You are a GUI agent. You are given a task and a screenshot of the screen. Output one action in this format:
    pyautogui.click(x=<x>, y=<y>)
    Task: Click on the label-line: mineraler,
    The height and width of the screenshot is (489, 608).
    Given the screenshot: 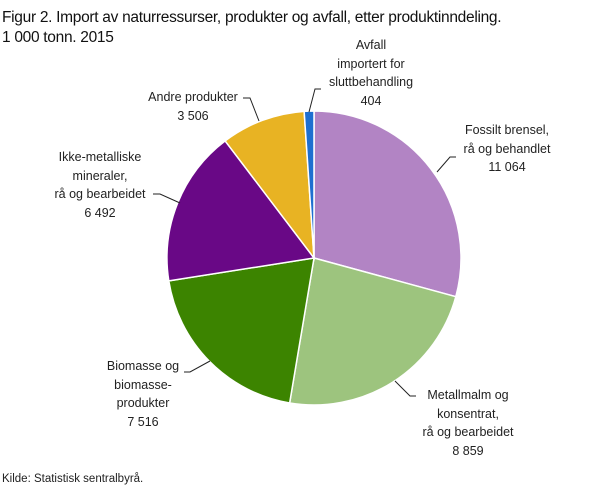 What is the action you would take?
    pyautogui.click(x=100, y=175)
    